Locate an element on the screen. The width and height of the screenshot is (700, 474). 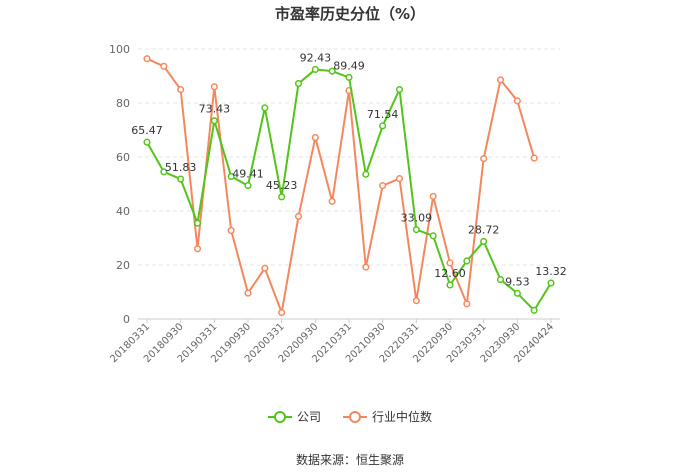
data-label: 45.23 is located at coordinates (282, 185).